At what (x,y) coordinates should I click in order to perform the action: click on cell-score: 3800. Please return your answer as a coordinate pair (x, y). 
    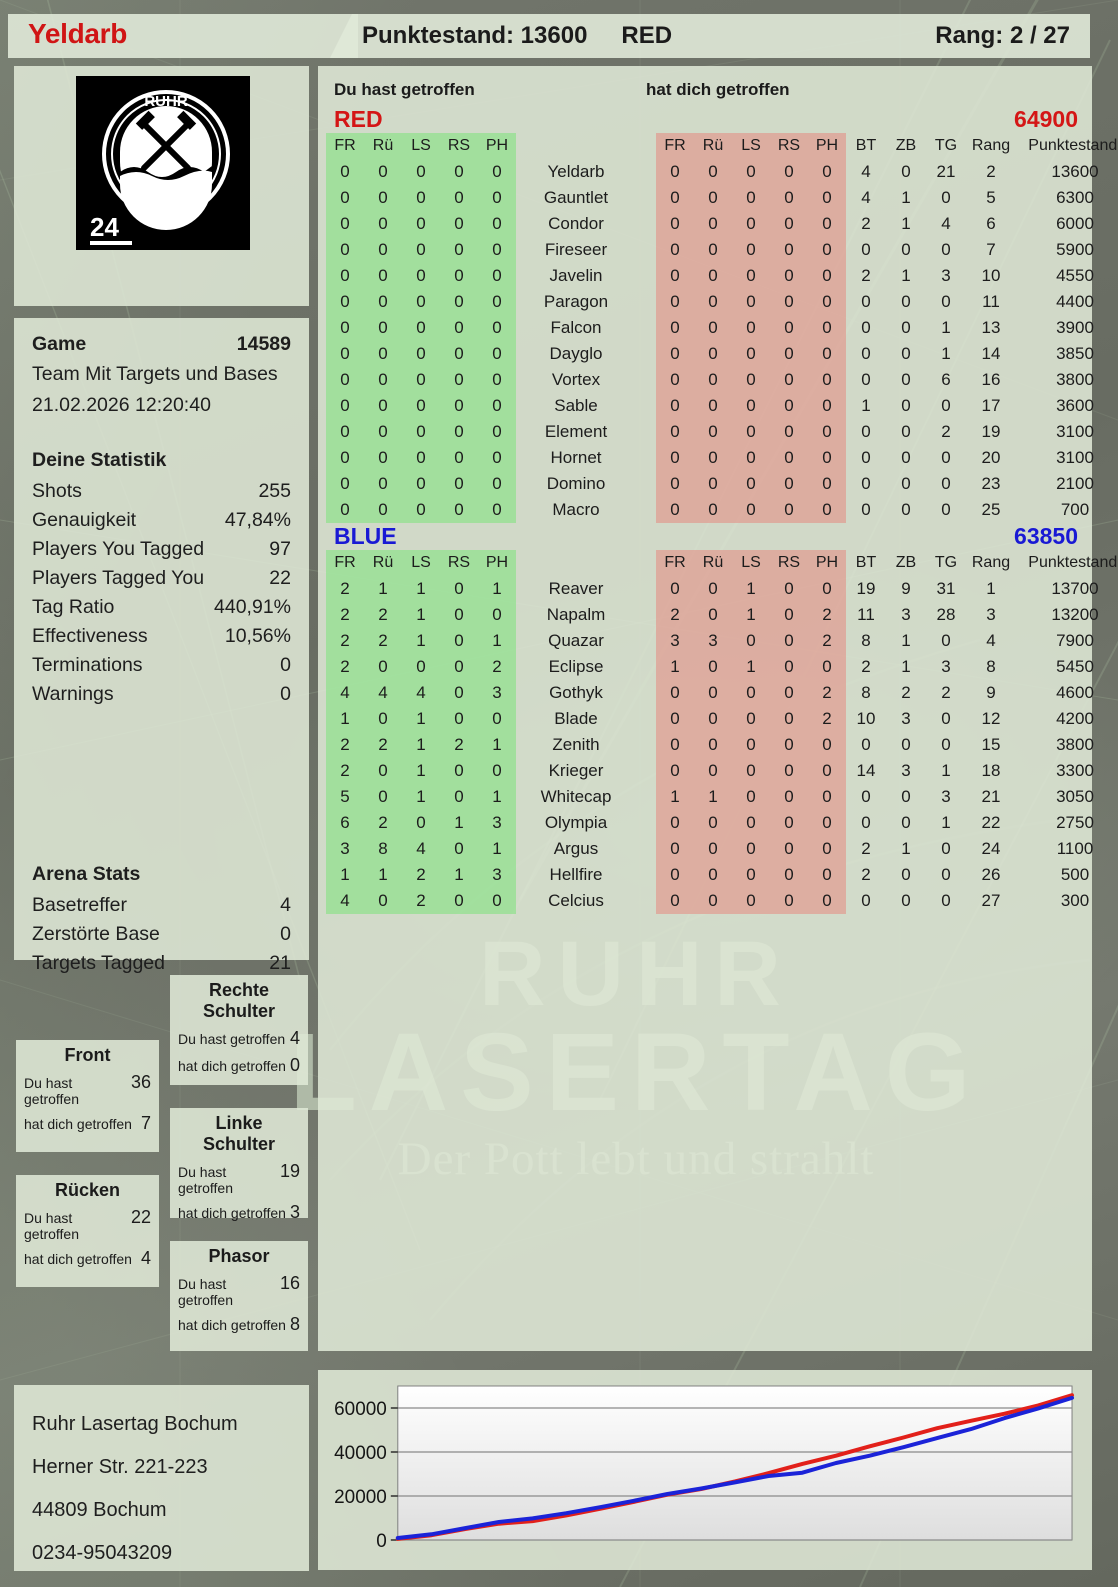
    Looking at the image, I should click on (1075, 379).